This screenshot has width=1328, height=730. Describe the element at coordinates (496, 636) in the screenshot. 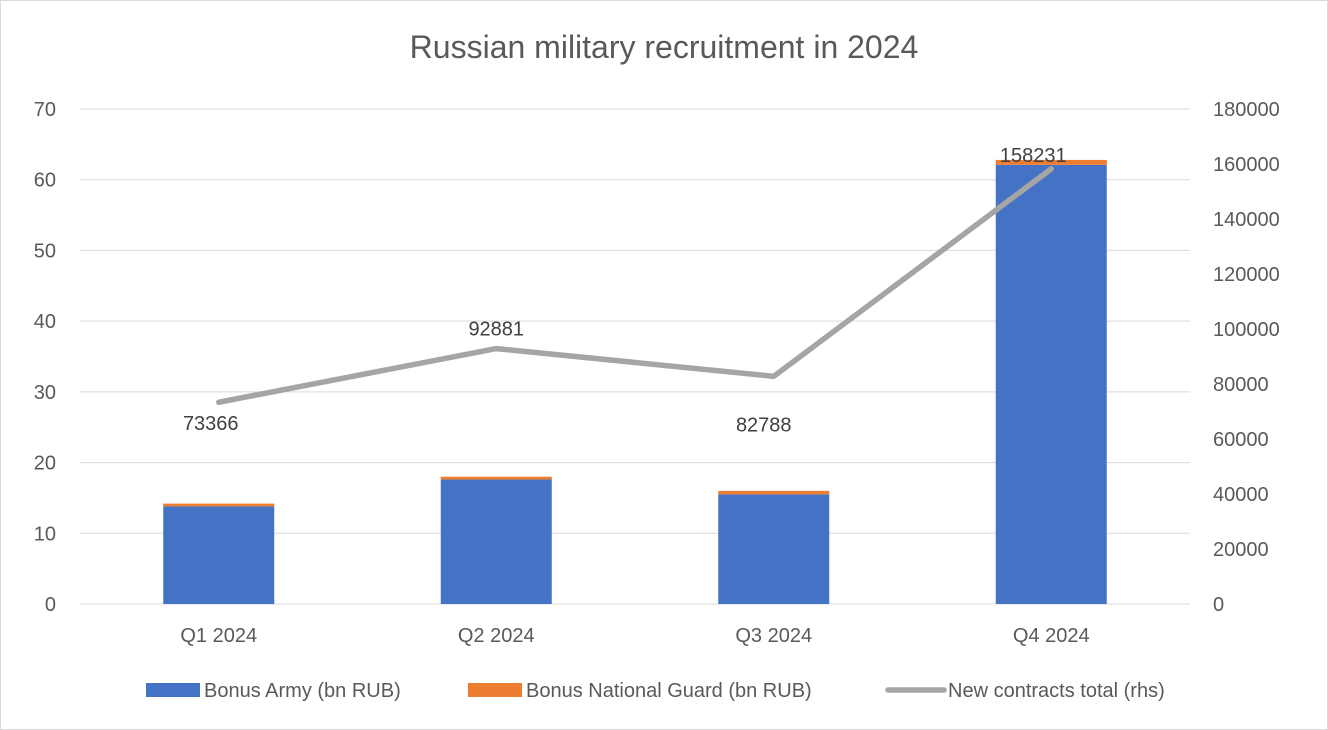

I see `category-label: Q2 2024` at that location.